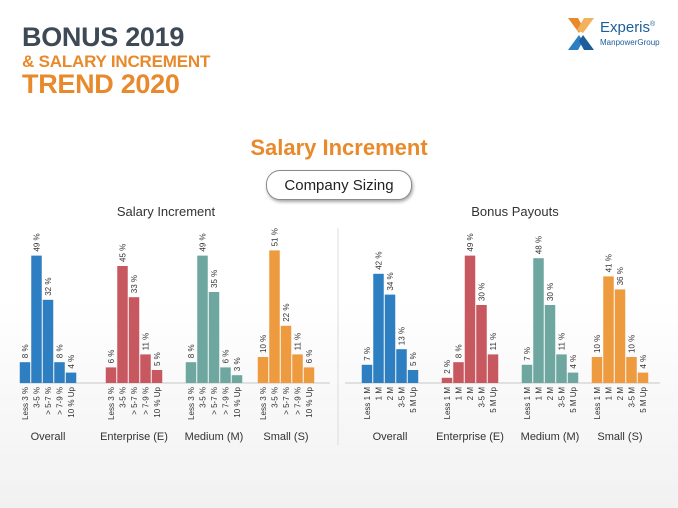  Describe the element at coordinates (101, 84) in the screenshot. I see `header-title-line3: TREND 2020` at that location.